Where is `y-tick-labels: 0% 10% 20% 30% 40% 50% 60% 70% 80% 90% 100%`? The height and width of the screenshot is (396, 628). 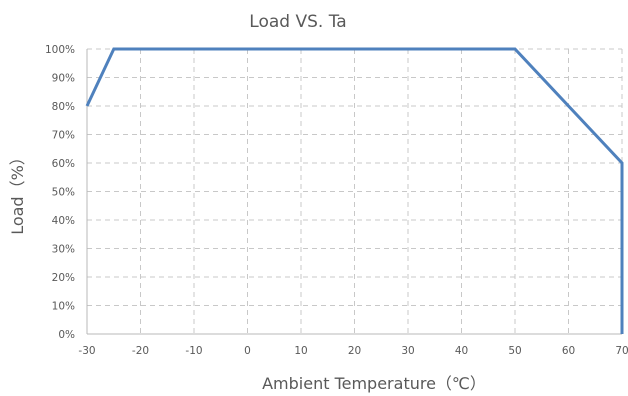 y-tick-labels: 0% 10% 20% 30% 40% 50% 60% 70% 80% 90% 100% is located at coordinates (60, 192).